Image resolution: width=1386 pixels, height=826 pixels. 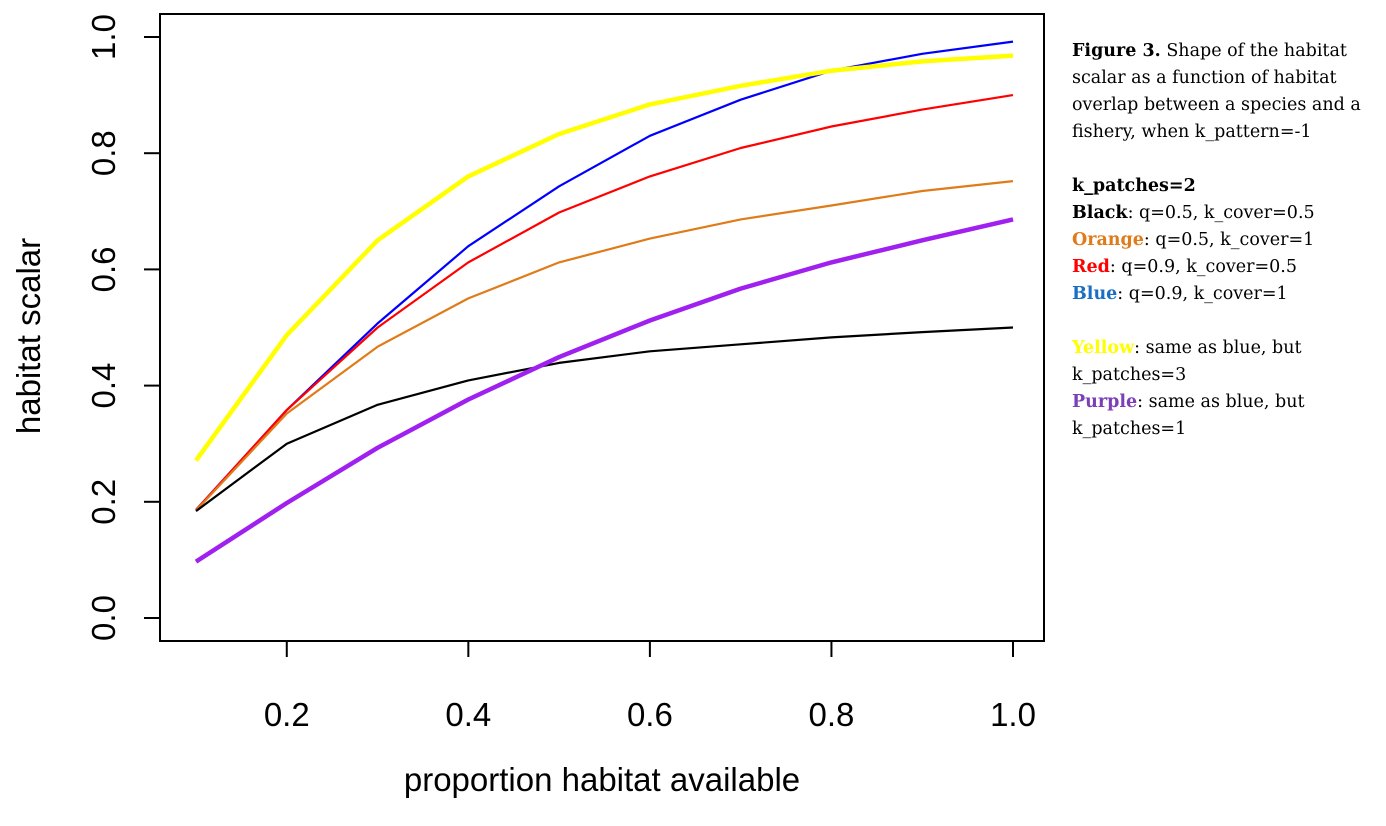 What do you see at coordinates (1105, 402) in the screenshot?
I see `legend-label: Purple` at bounding box center [1105, 402].